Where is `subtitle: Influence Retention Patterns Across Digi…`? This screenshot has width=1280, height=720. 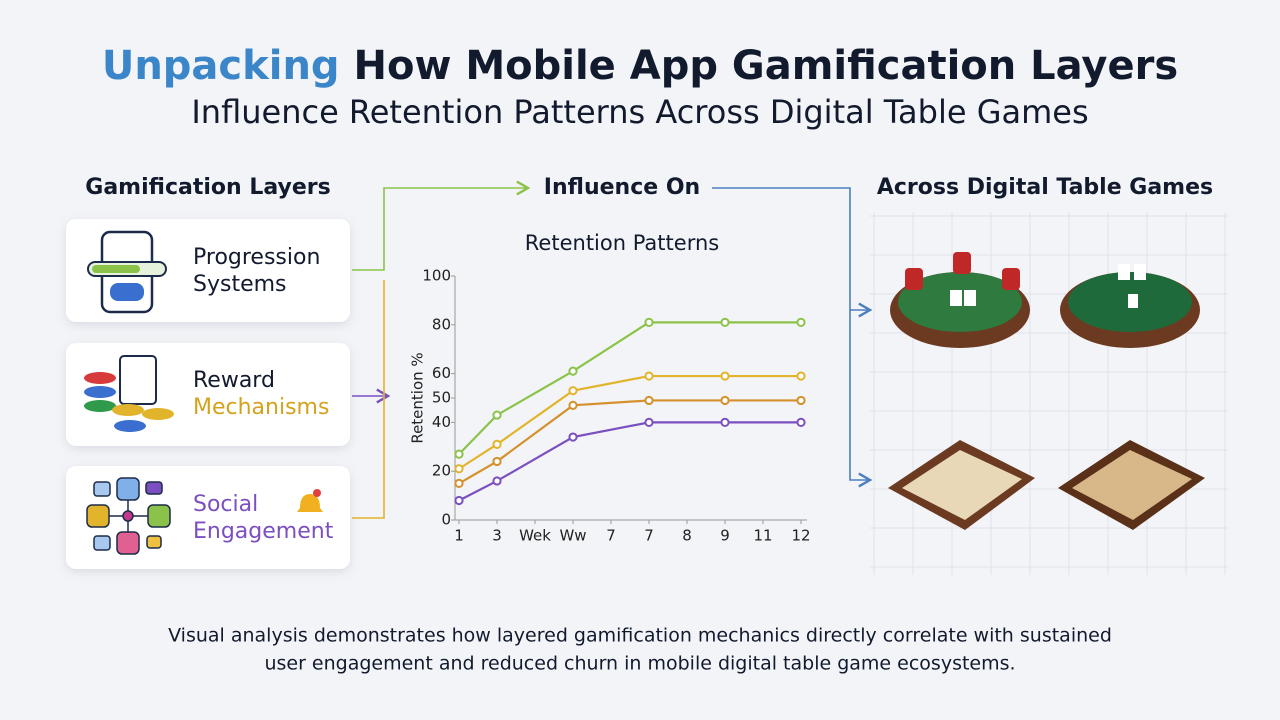
subtitle: Influence Retention Patterns Across Digi… is located at coordinates (639, 112).